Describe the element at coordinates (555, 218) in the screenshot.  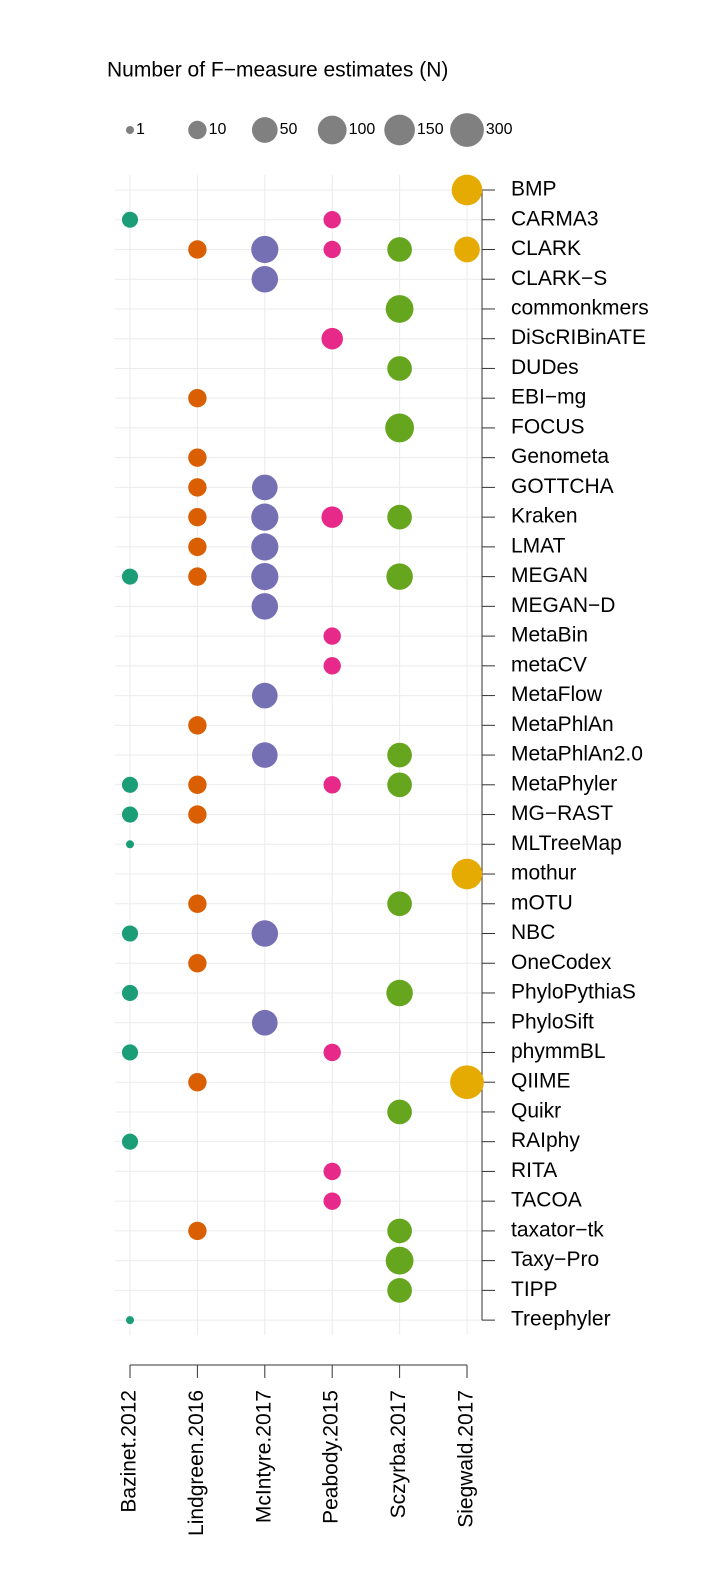
I see `y-tick-label: CARMA3` at that location.